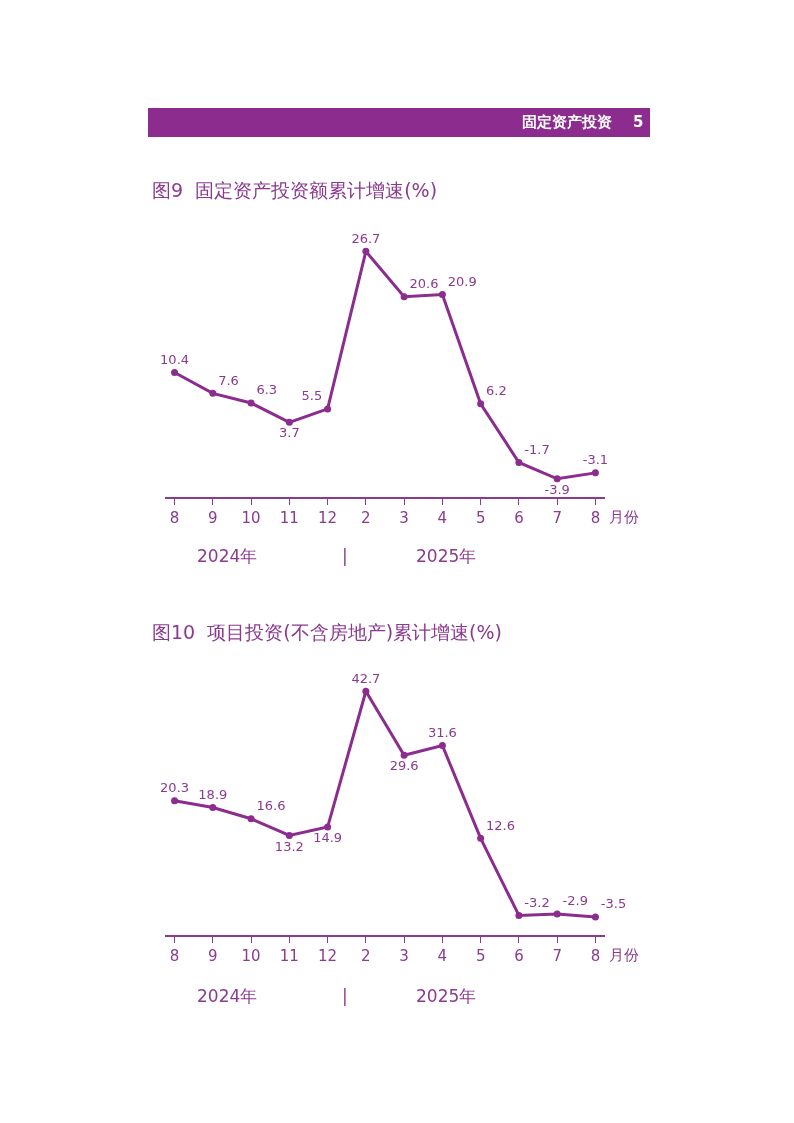 The height and width of the screenshot is (1123, 794). Describe the element at coordinates (500, 825) in the screenshot. I see `data-label: 12.6` at that location.